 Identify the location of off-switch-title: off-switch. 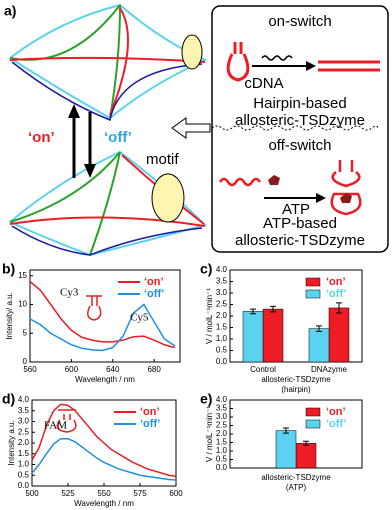
(299, 145).